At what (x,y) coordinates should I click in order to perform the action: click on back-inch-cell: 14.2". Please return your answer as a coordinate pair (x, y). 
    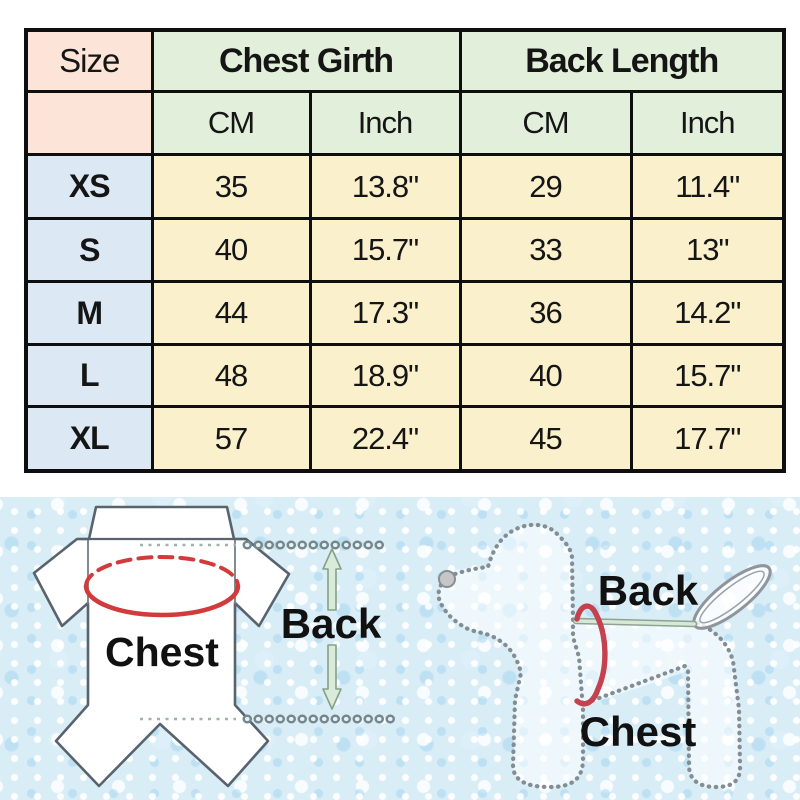
    Looking at the image, I should click on (707, 312).